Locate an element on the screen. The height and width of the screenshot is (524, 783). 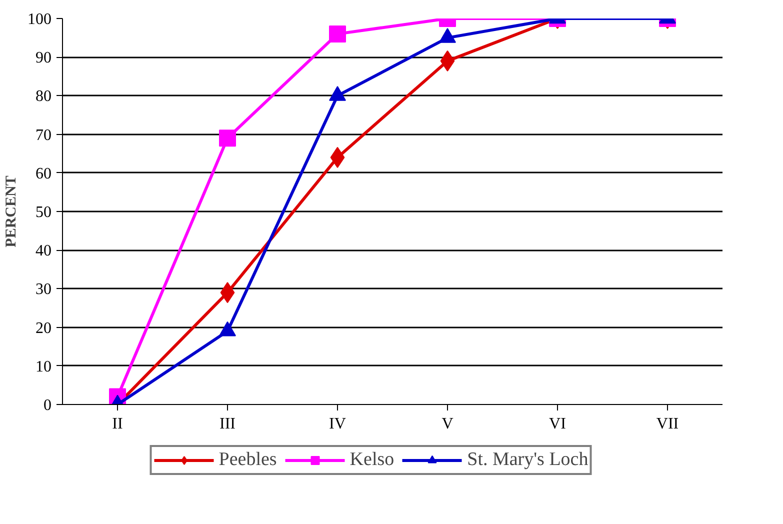
x-tick-label: II is located at coordinates (117, 424).